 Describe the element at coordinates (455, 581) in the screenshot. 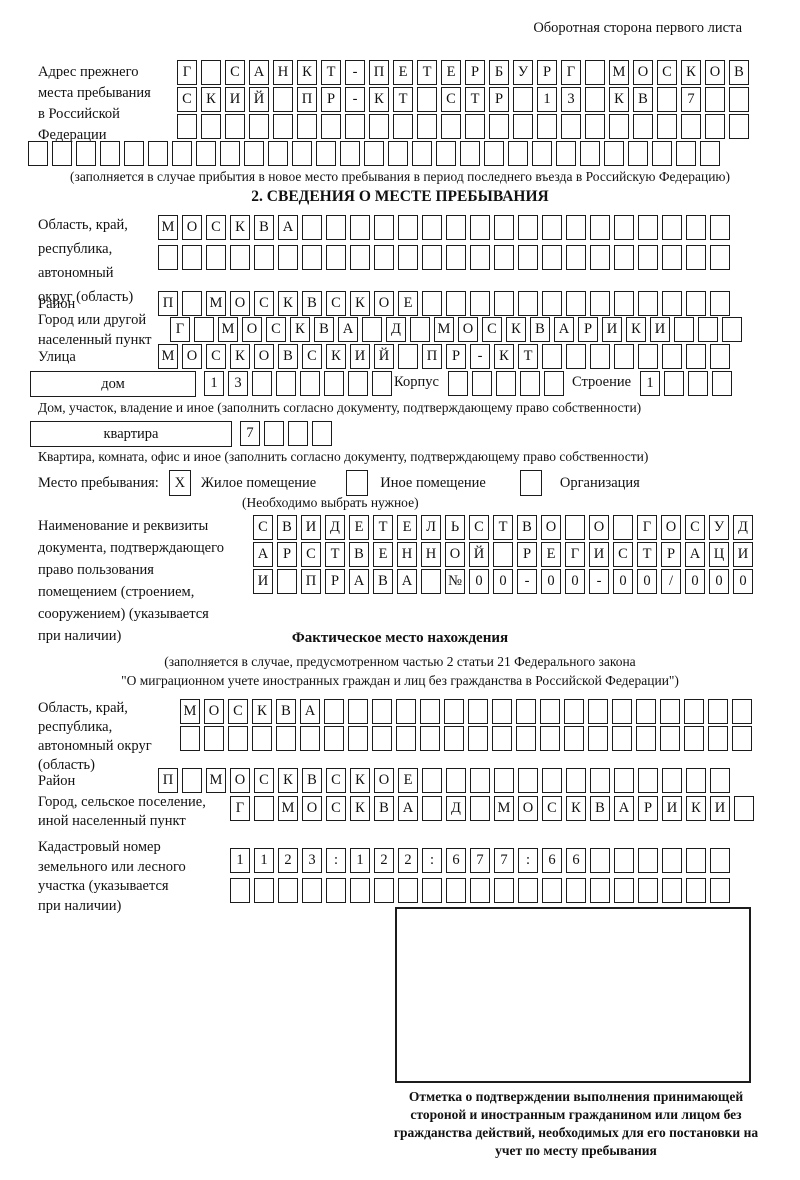

I see `char-box: №` at that location.